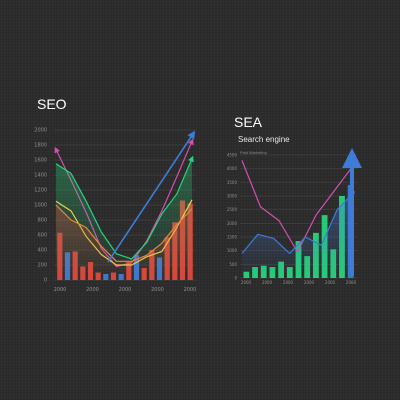 This screenshot has height=400, width=400. I want to click on seo-line-orange, so click(124, 233).